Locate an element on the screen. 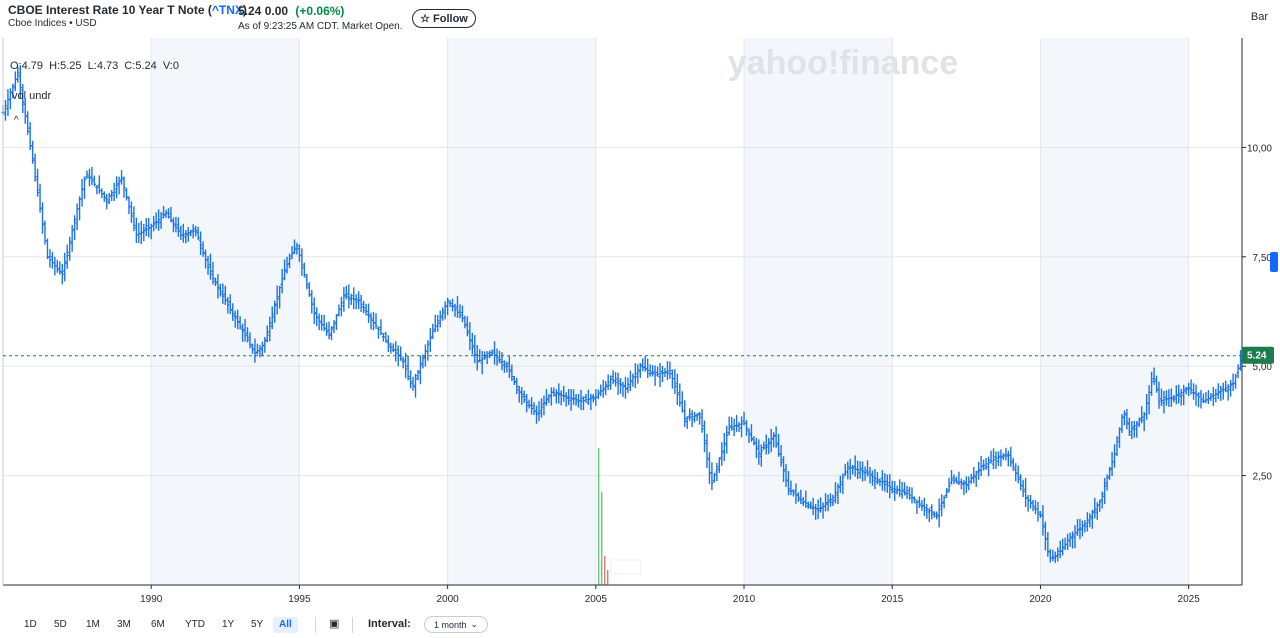 The image size is (1280, 638). follow-button: ☆ Follow is located at coordinates (444, 18).